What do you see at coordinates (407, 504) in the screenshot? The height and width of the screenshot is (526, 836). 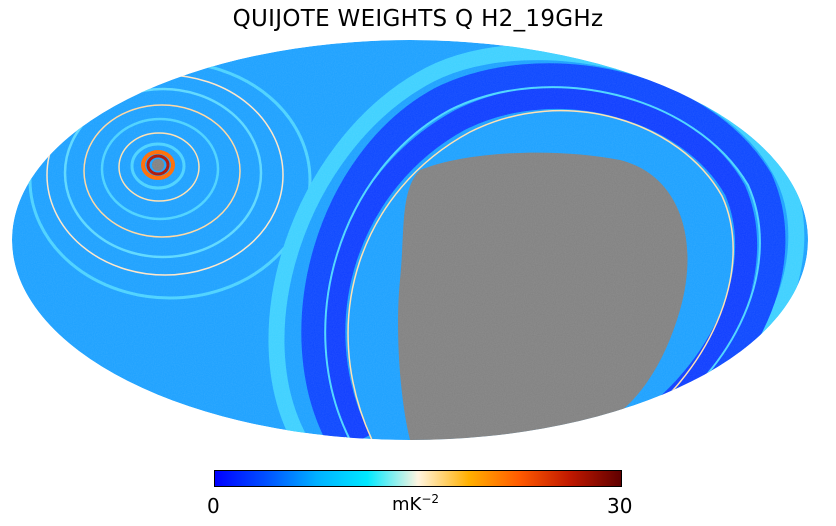 I see `unit-base: mK` at bounding box center [407, 504].